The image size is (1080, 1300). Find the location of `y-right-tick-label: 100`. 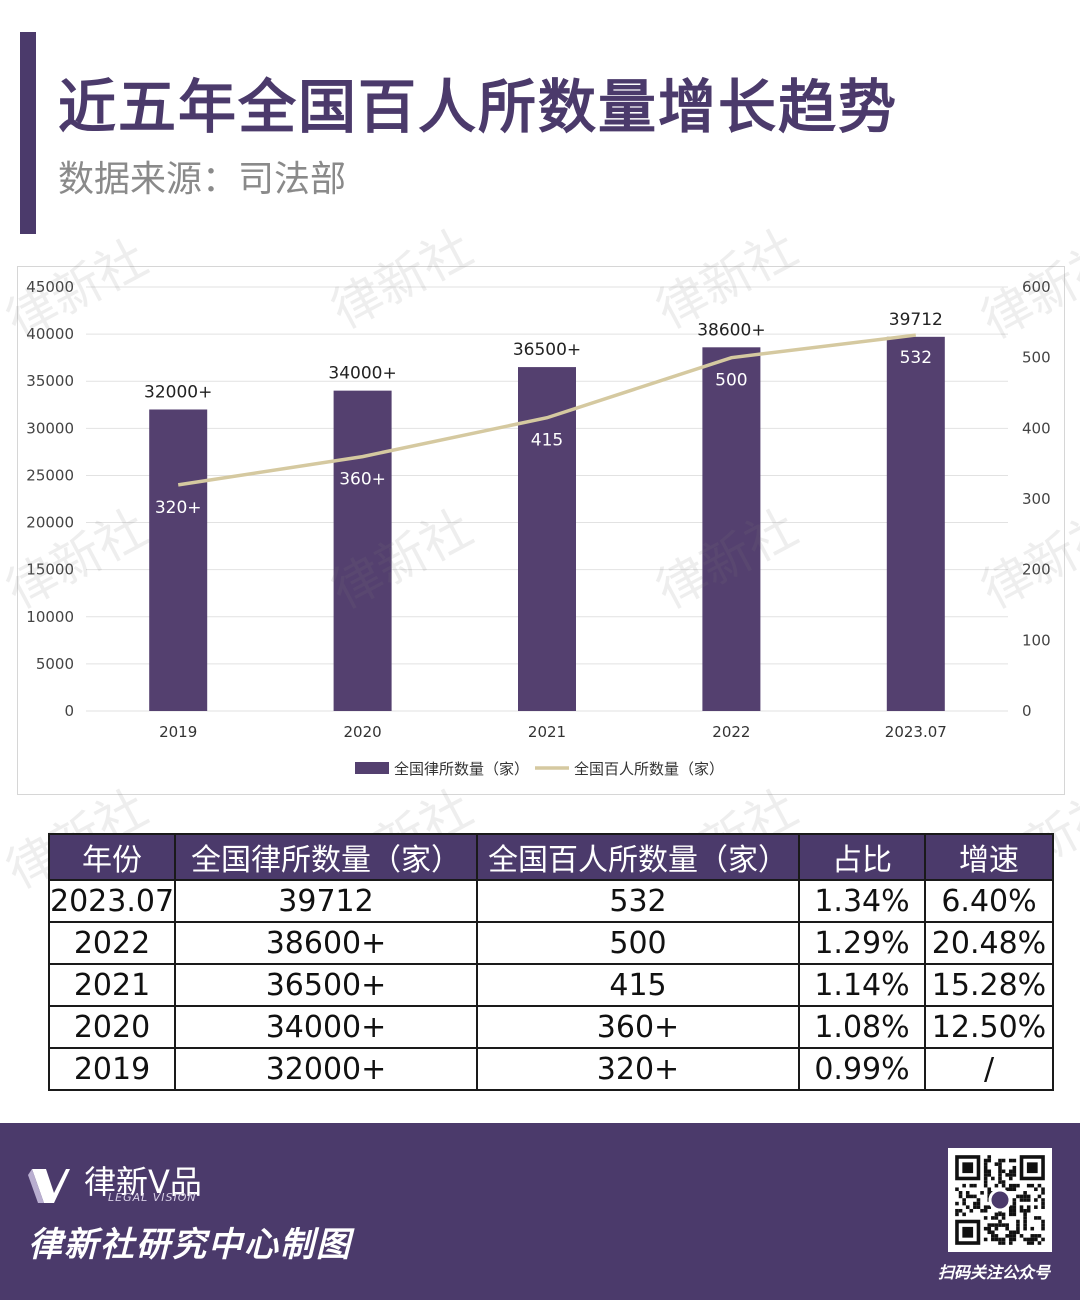

y-right-tick-label: 100 is located at coordinates (1036, 640).